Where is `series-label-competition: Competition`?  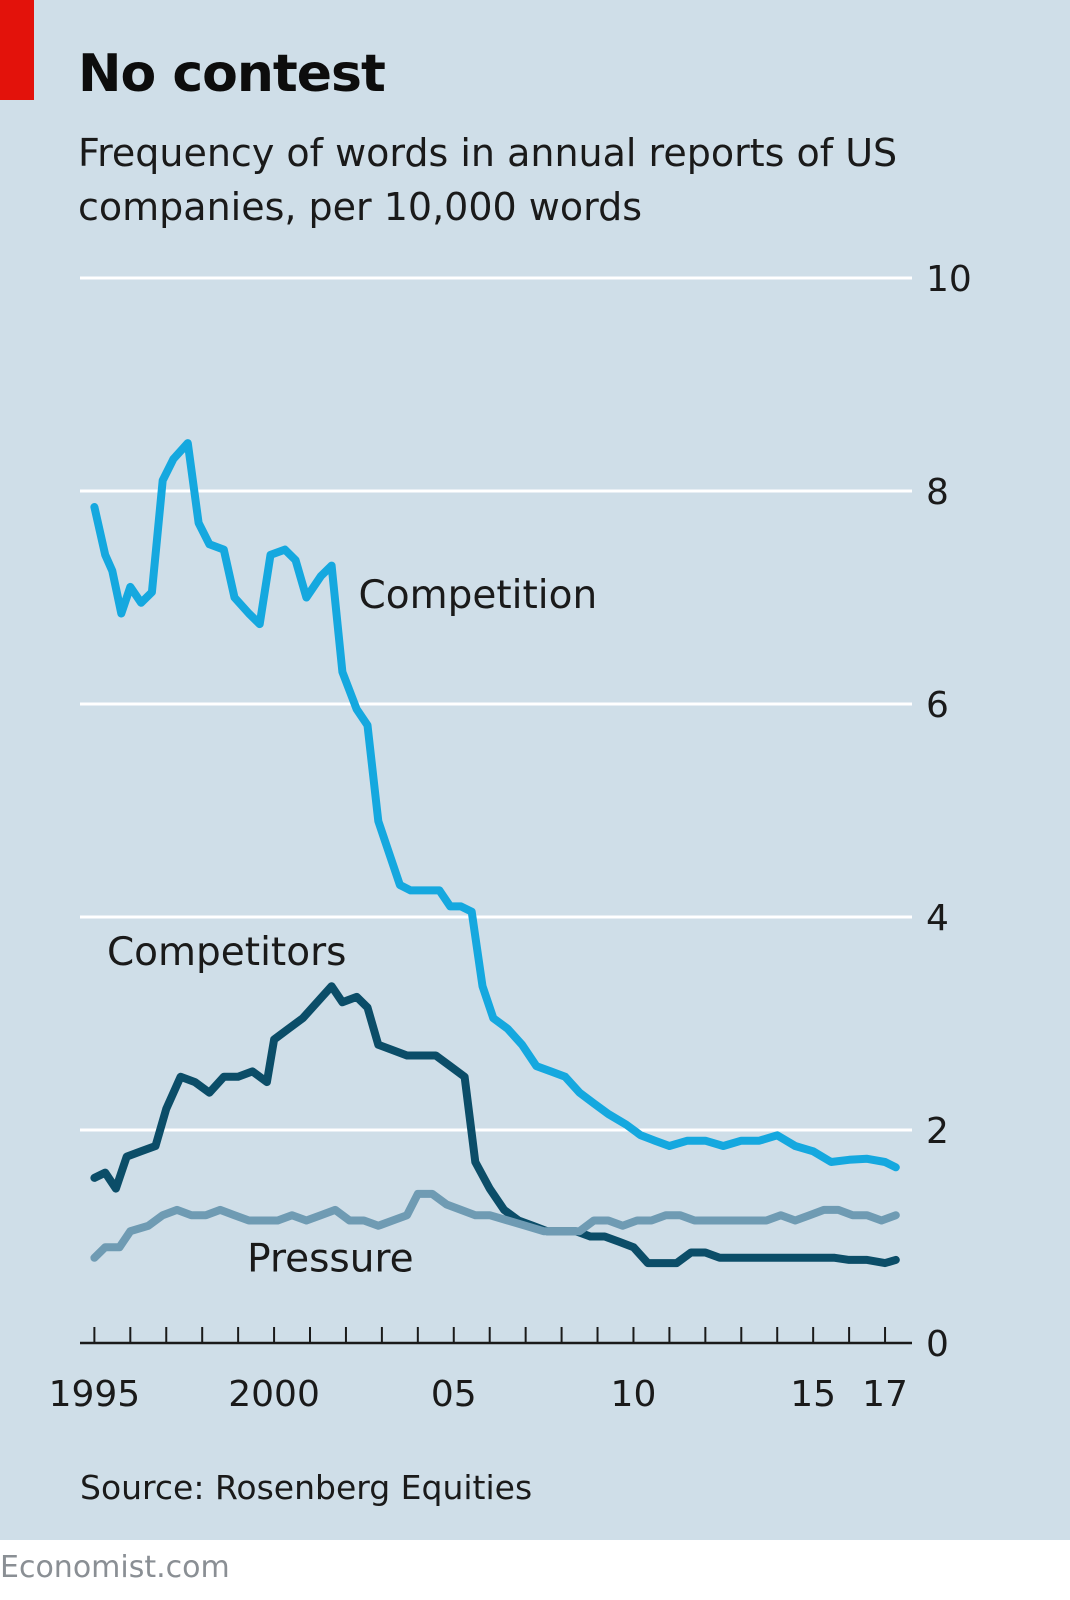
series-label-competition: Competition is located at coordinates (478, 595).